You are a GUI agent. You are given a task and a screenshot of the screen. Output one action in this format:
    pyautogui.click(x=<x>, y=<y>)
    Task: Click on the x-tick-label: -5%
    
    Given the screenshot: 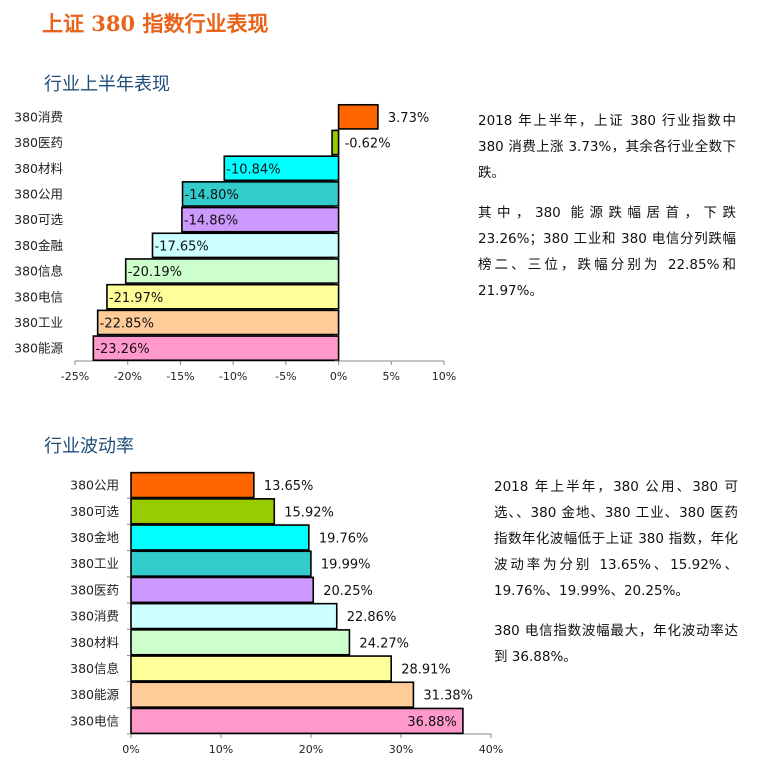 What is the action you would take?
    pyautogui.click(x=285, y=376)
    